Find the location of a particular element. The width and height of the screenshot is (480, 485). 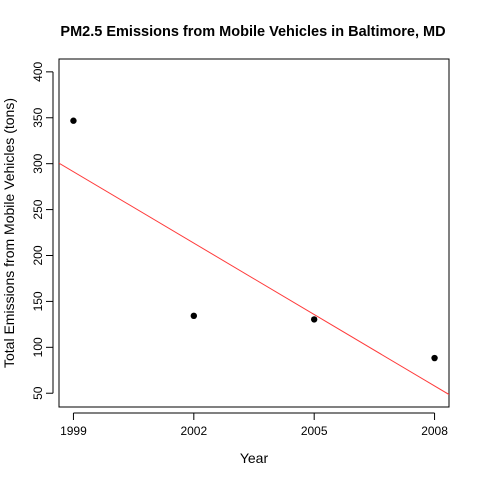

y-axis: 50 100 150 200 250 300 350 400 is located at coordinates (42, 231).